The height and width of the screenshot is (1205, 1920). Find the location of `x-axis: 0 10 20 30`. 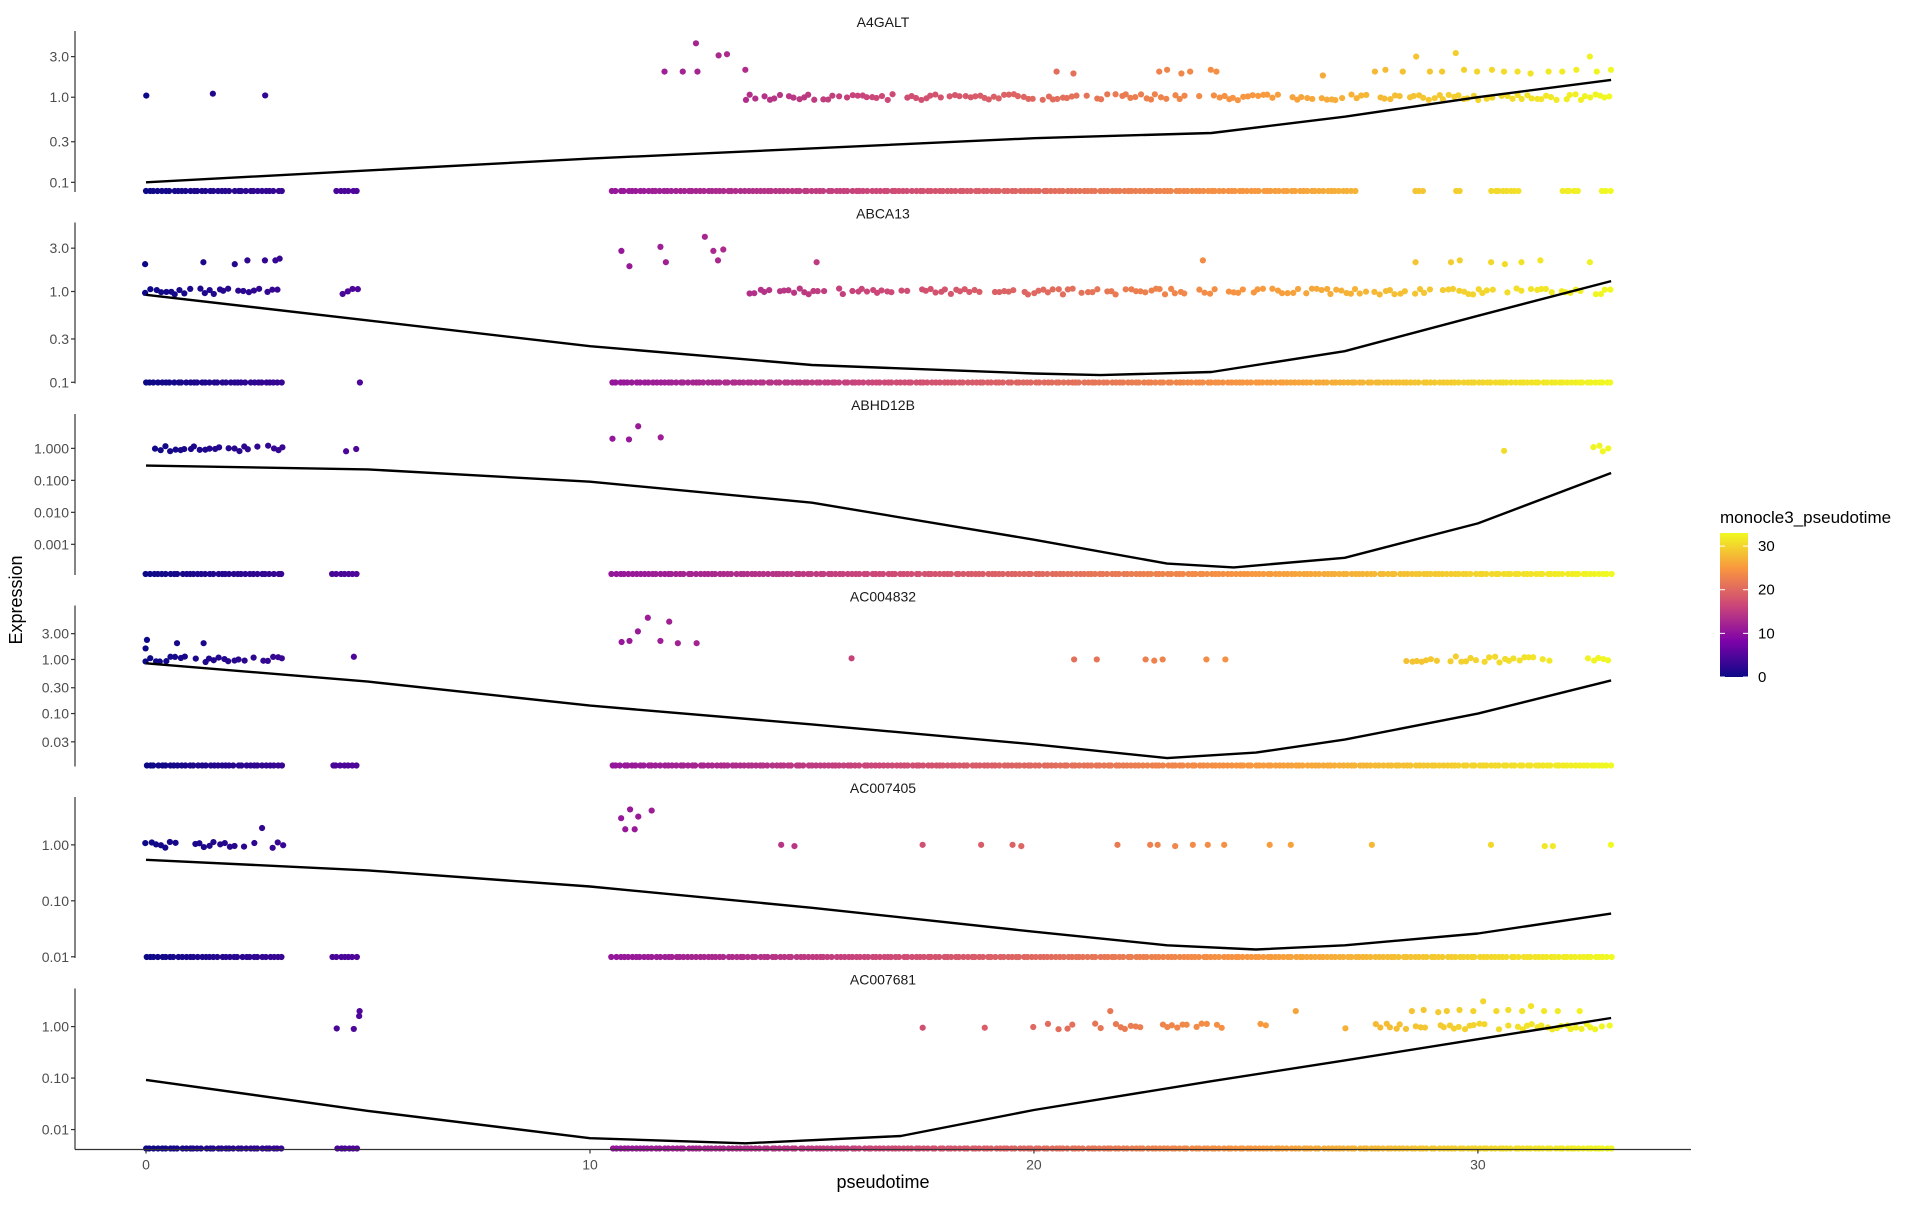

x-axis: 0 10 20 30 is located at coordinates (883, 1160).